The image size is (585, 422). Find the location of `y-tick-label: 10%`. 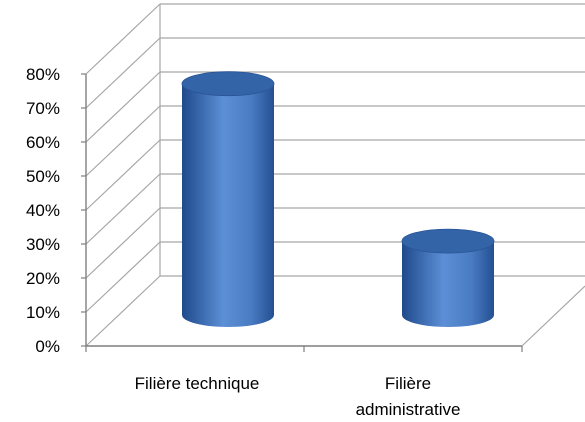

y-tick-label: 10% is located at coordinates (43, 312).